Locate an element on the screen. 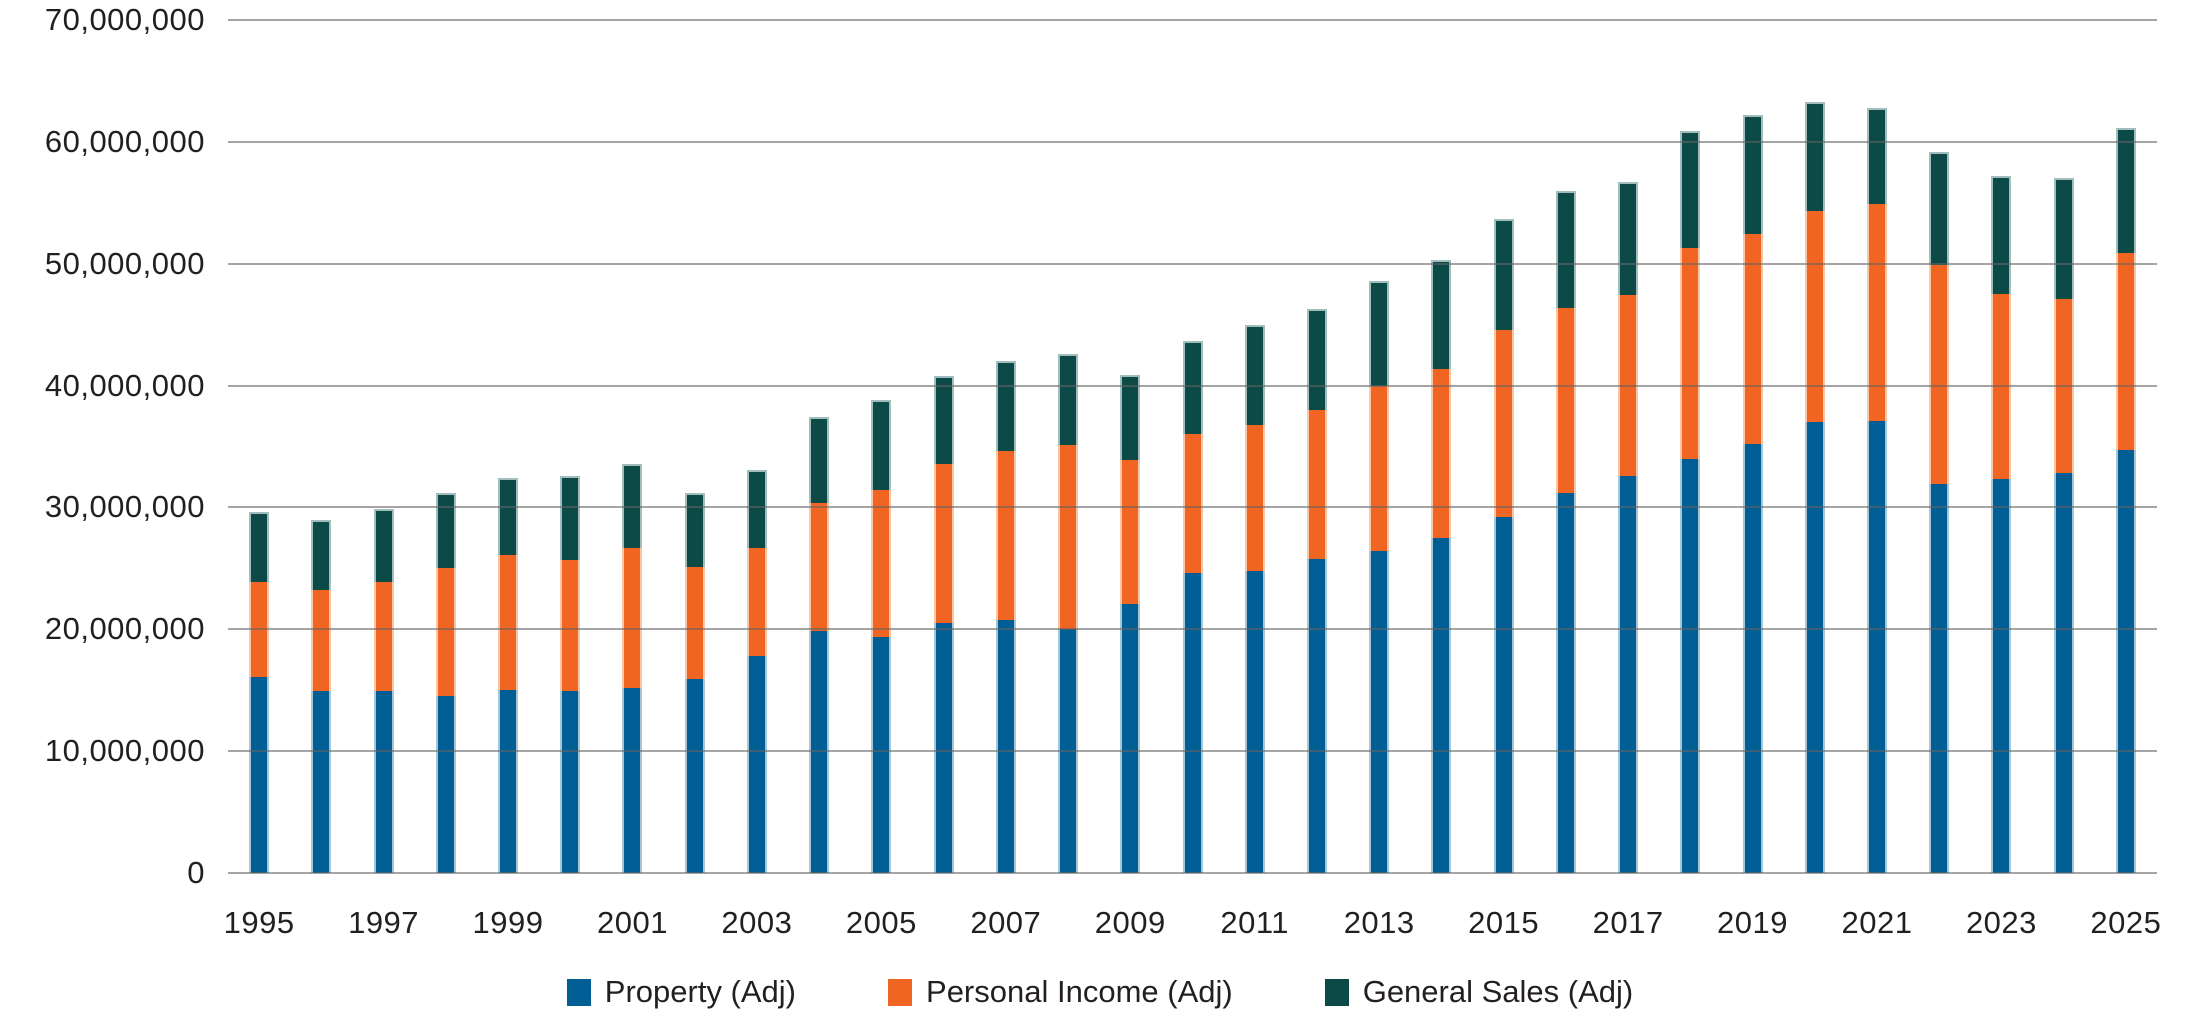 This screenshot has width=2200, height=1028. bar-2001 is located at coordinates (632, 668).